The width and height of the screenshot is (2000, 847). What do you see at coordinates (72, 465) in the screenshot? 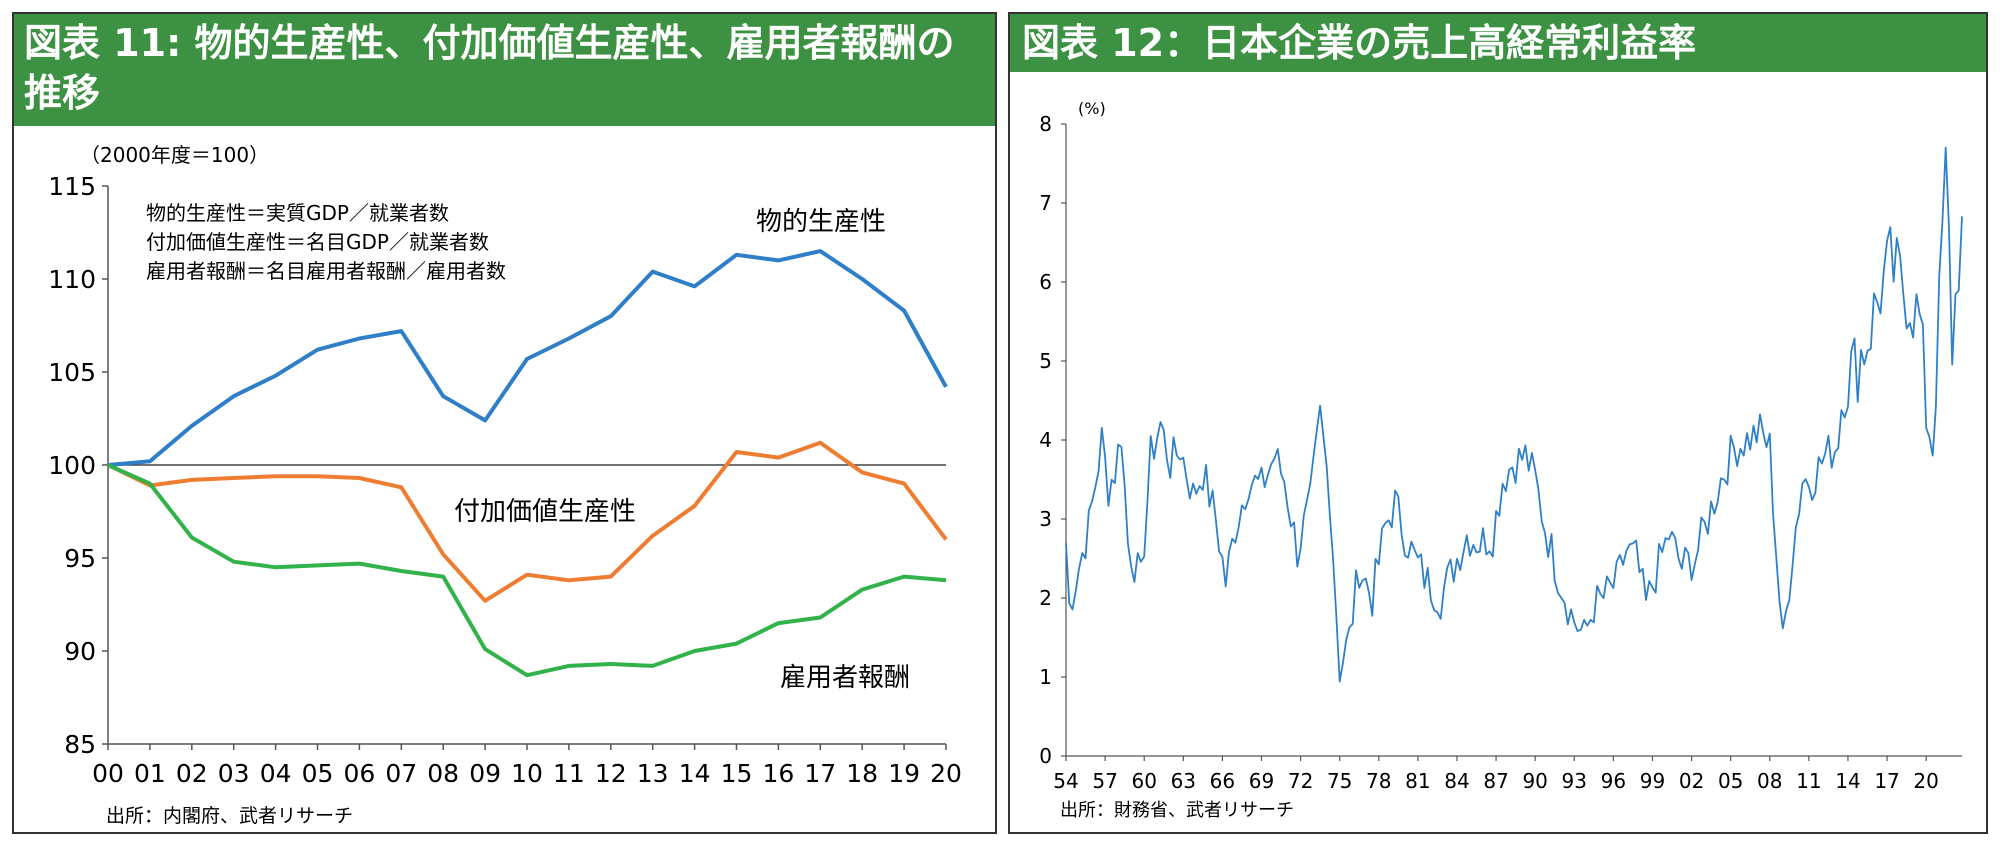
I see `chart-11-ytick-label: 100` at bounding box center [72, 465].